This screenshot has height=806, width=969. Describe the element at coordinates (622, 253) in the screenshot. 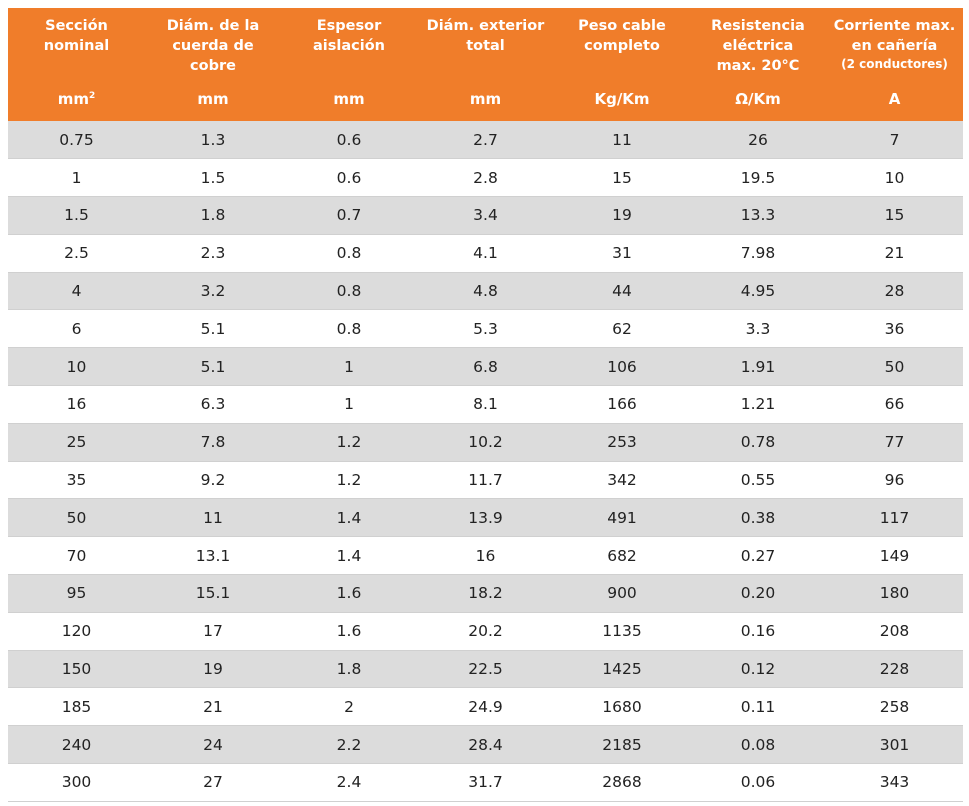

I see `table-cell: 31` at that location.